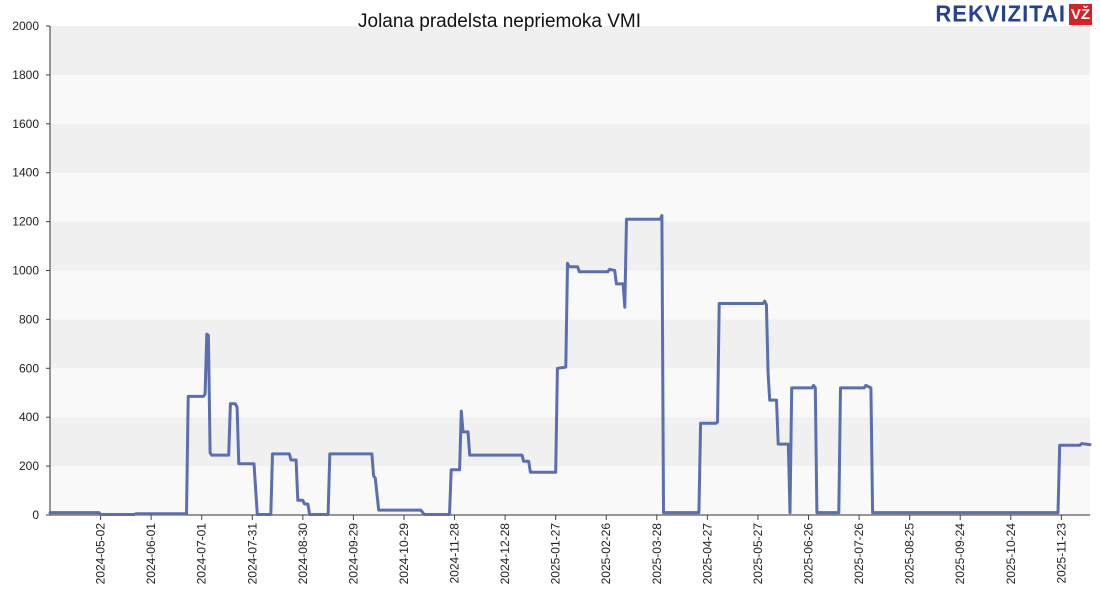  I want to click on x-tick-label: 2025-05-27, so click(758, 554).